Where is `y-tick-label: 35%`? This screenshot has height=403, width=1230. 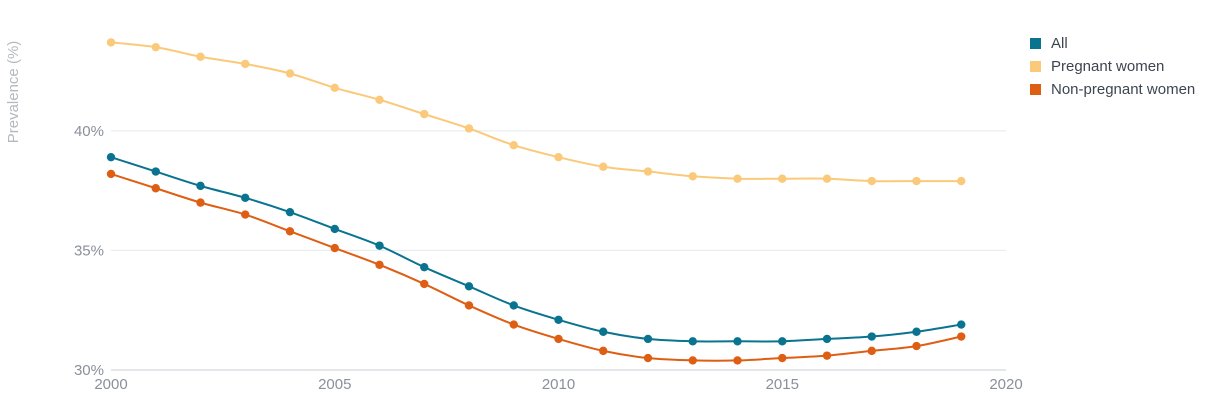 y-tick-label: 35% is located at coordinates (89, 250).